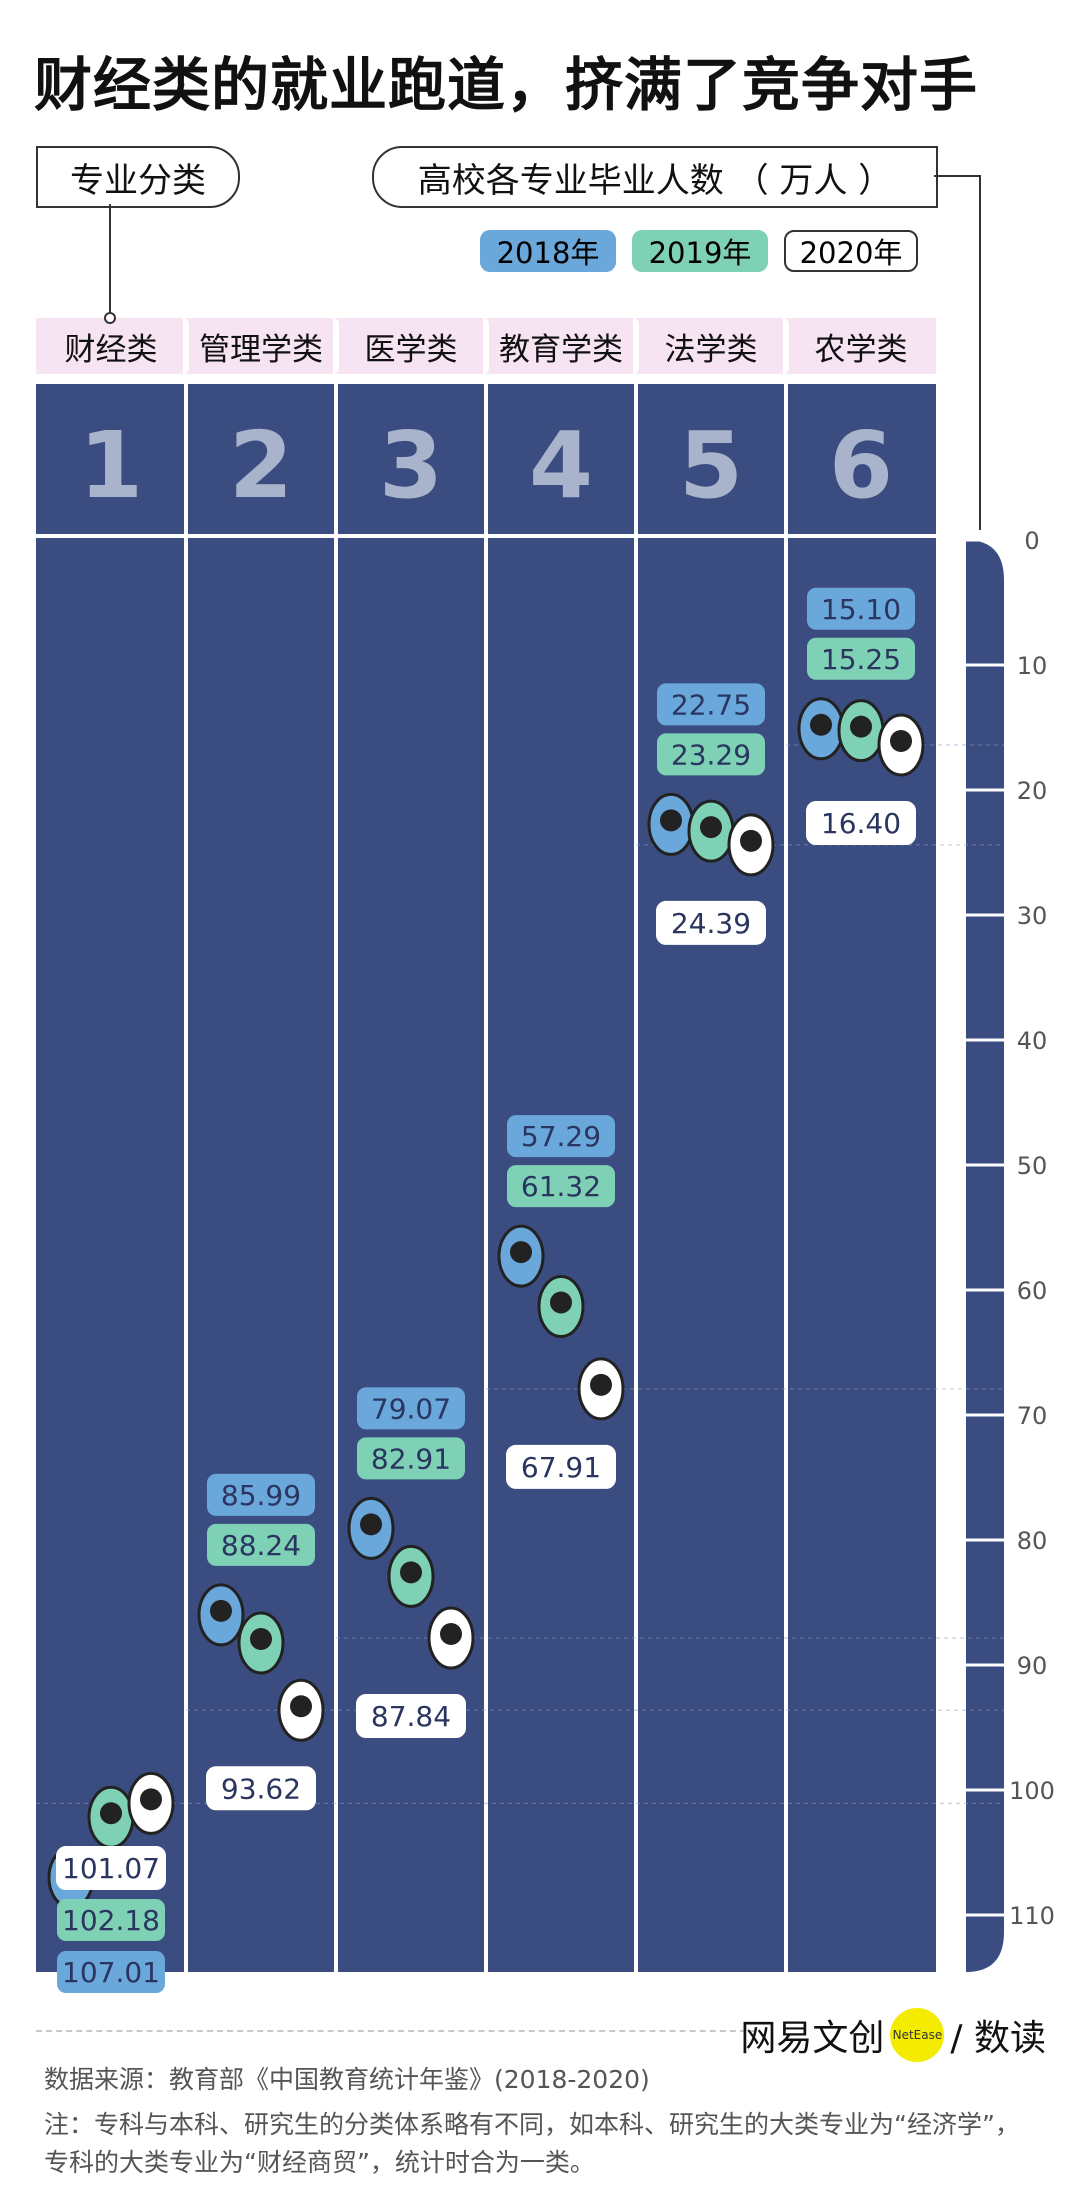  What do you see at coordinates (261, 349) in the screenshot?
I see `category-label: 管理学类` at bounding box center [261, 349].